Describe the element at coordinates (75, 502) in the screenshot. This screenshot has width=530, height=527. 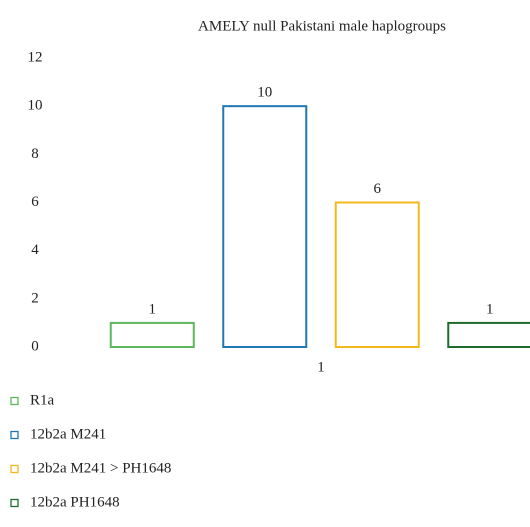
I see `legend-label: 12b2a PH1648` at that location.